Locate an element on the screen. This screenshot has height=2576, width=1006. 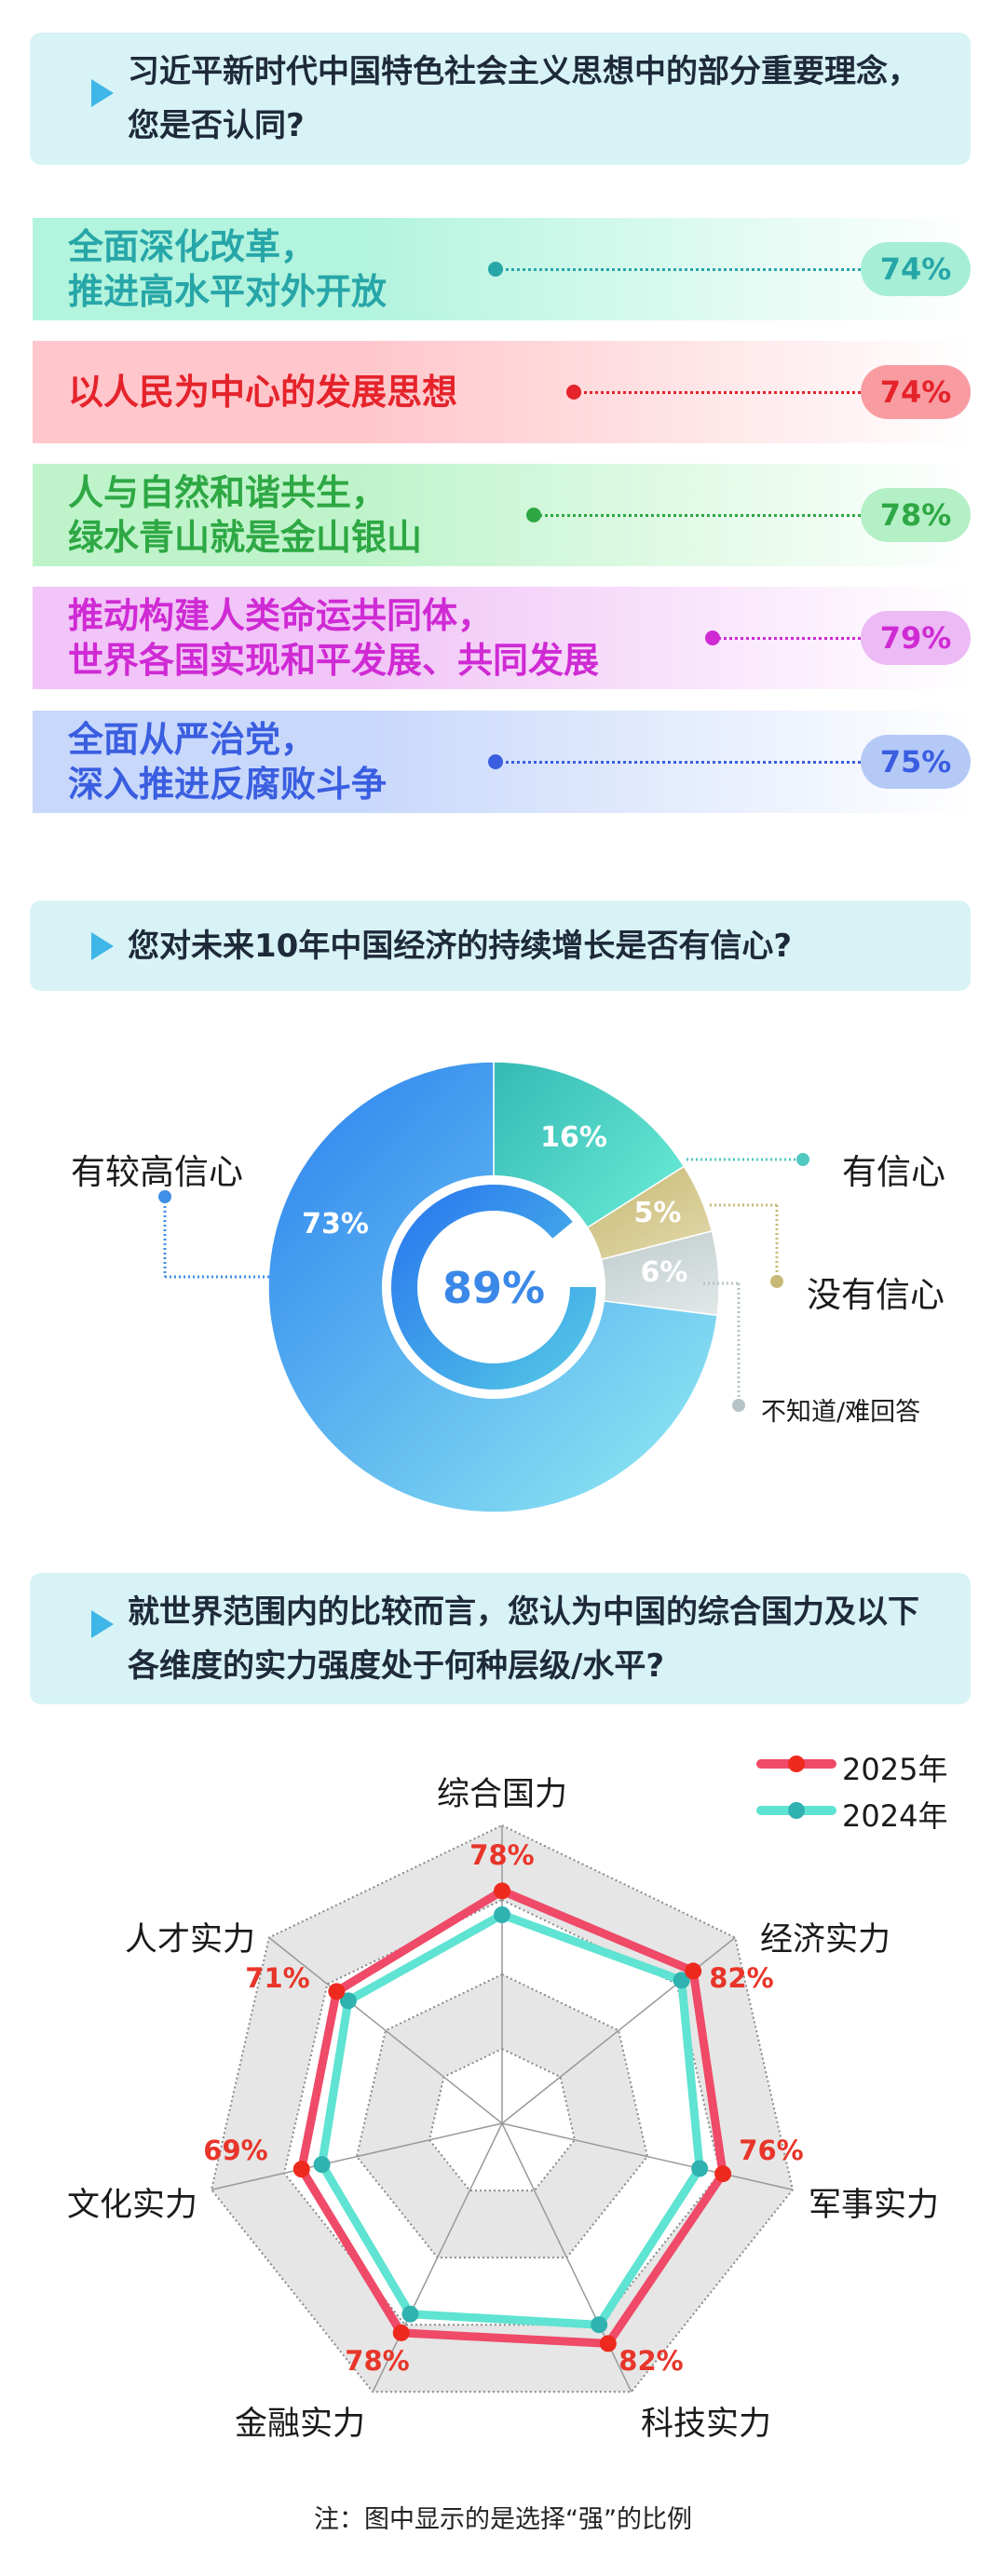
belief-label: 全面从严治党， 深入推进反腐败斗争 is located at coordinates (227, 762).